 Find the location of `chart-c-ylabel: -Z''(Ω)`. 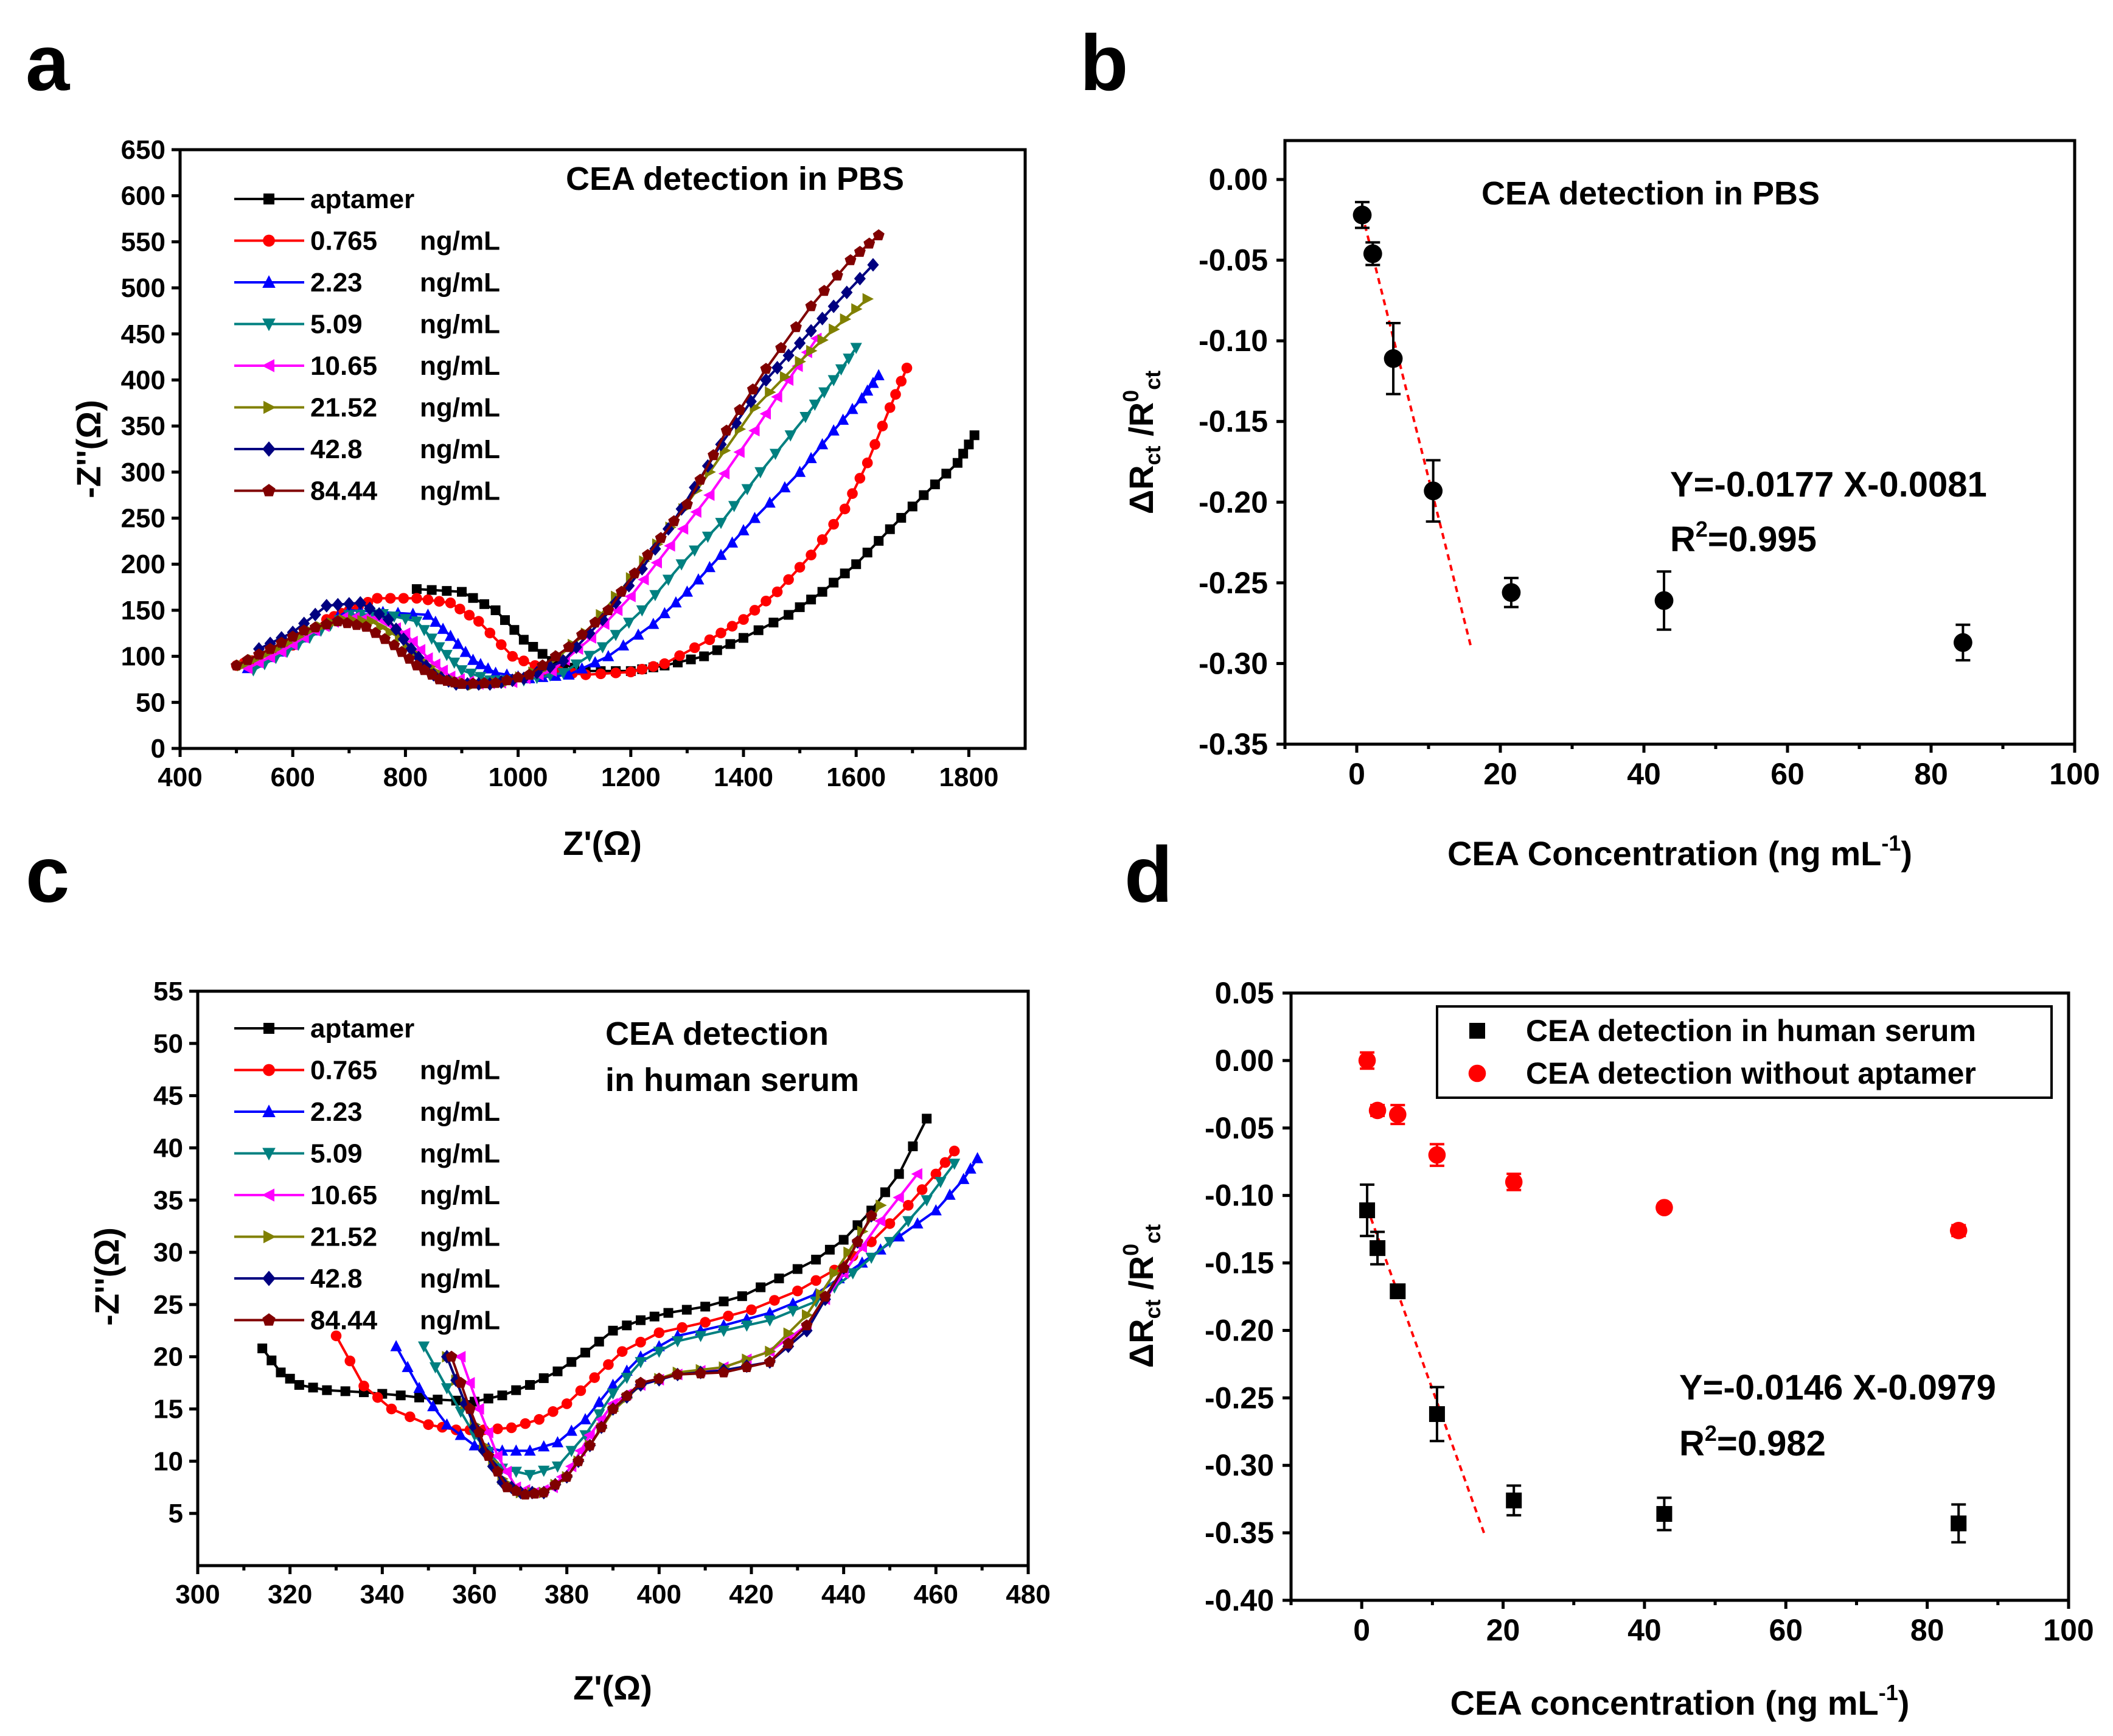

chart-c-ylabel: -Z''(Ω) is located at coordinates (107, 1276).